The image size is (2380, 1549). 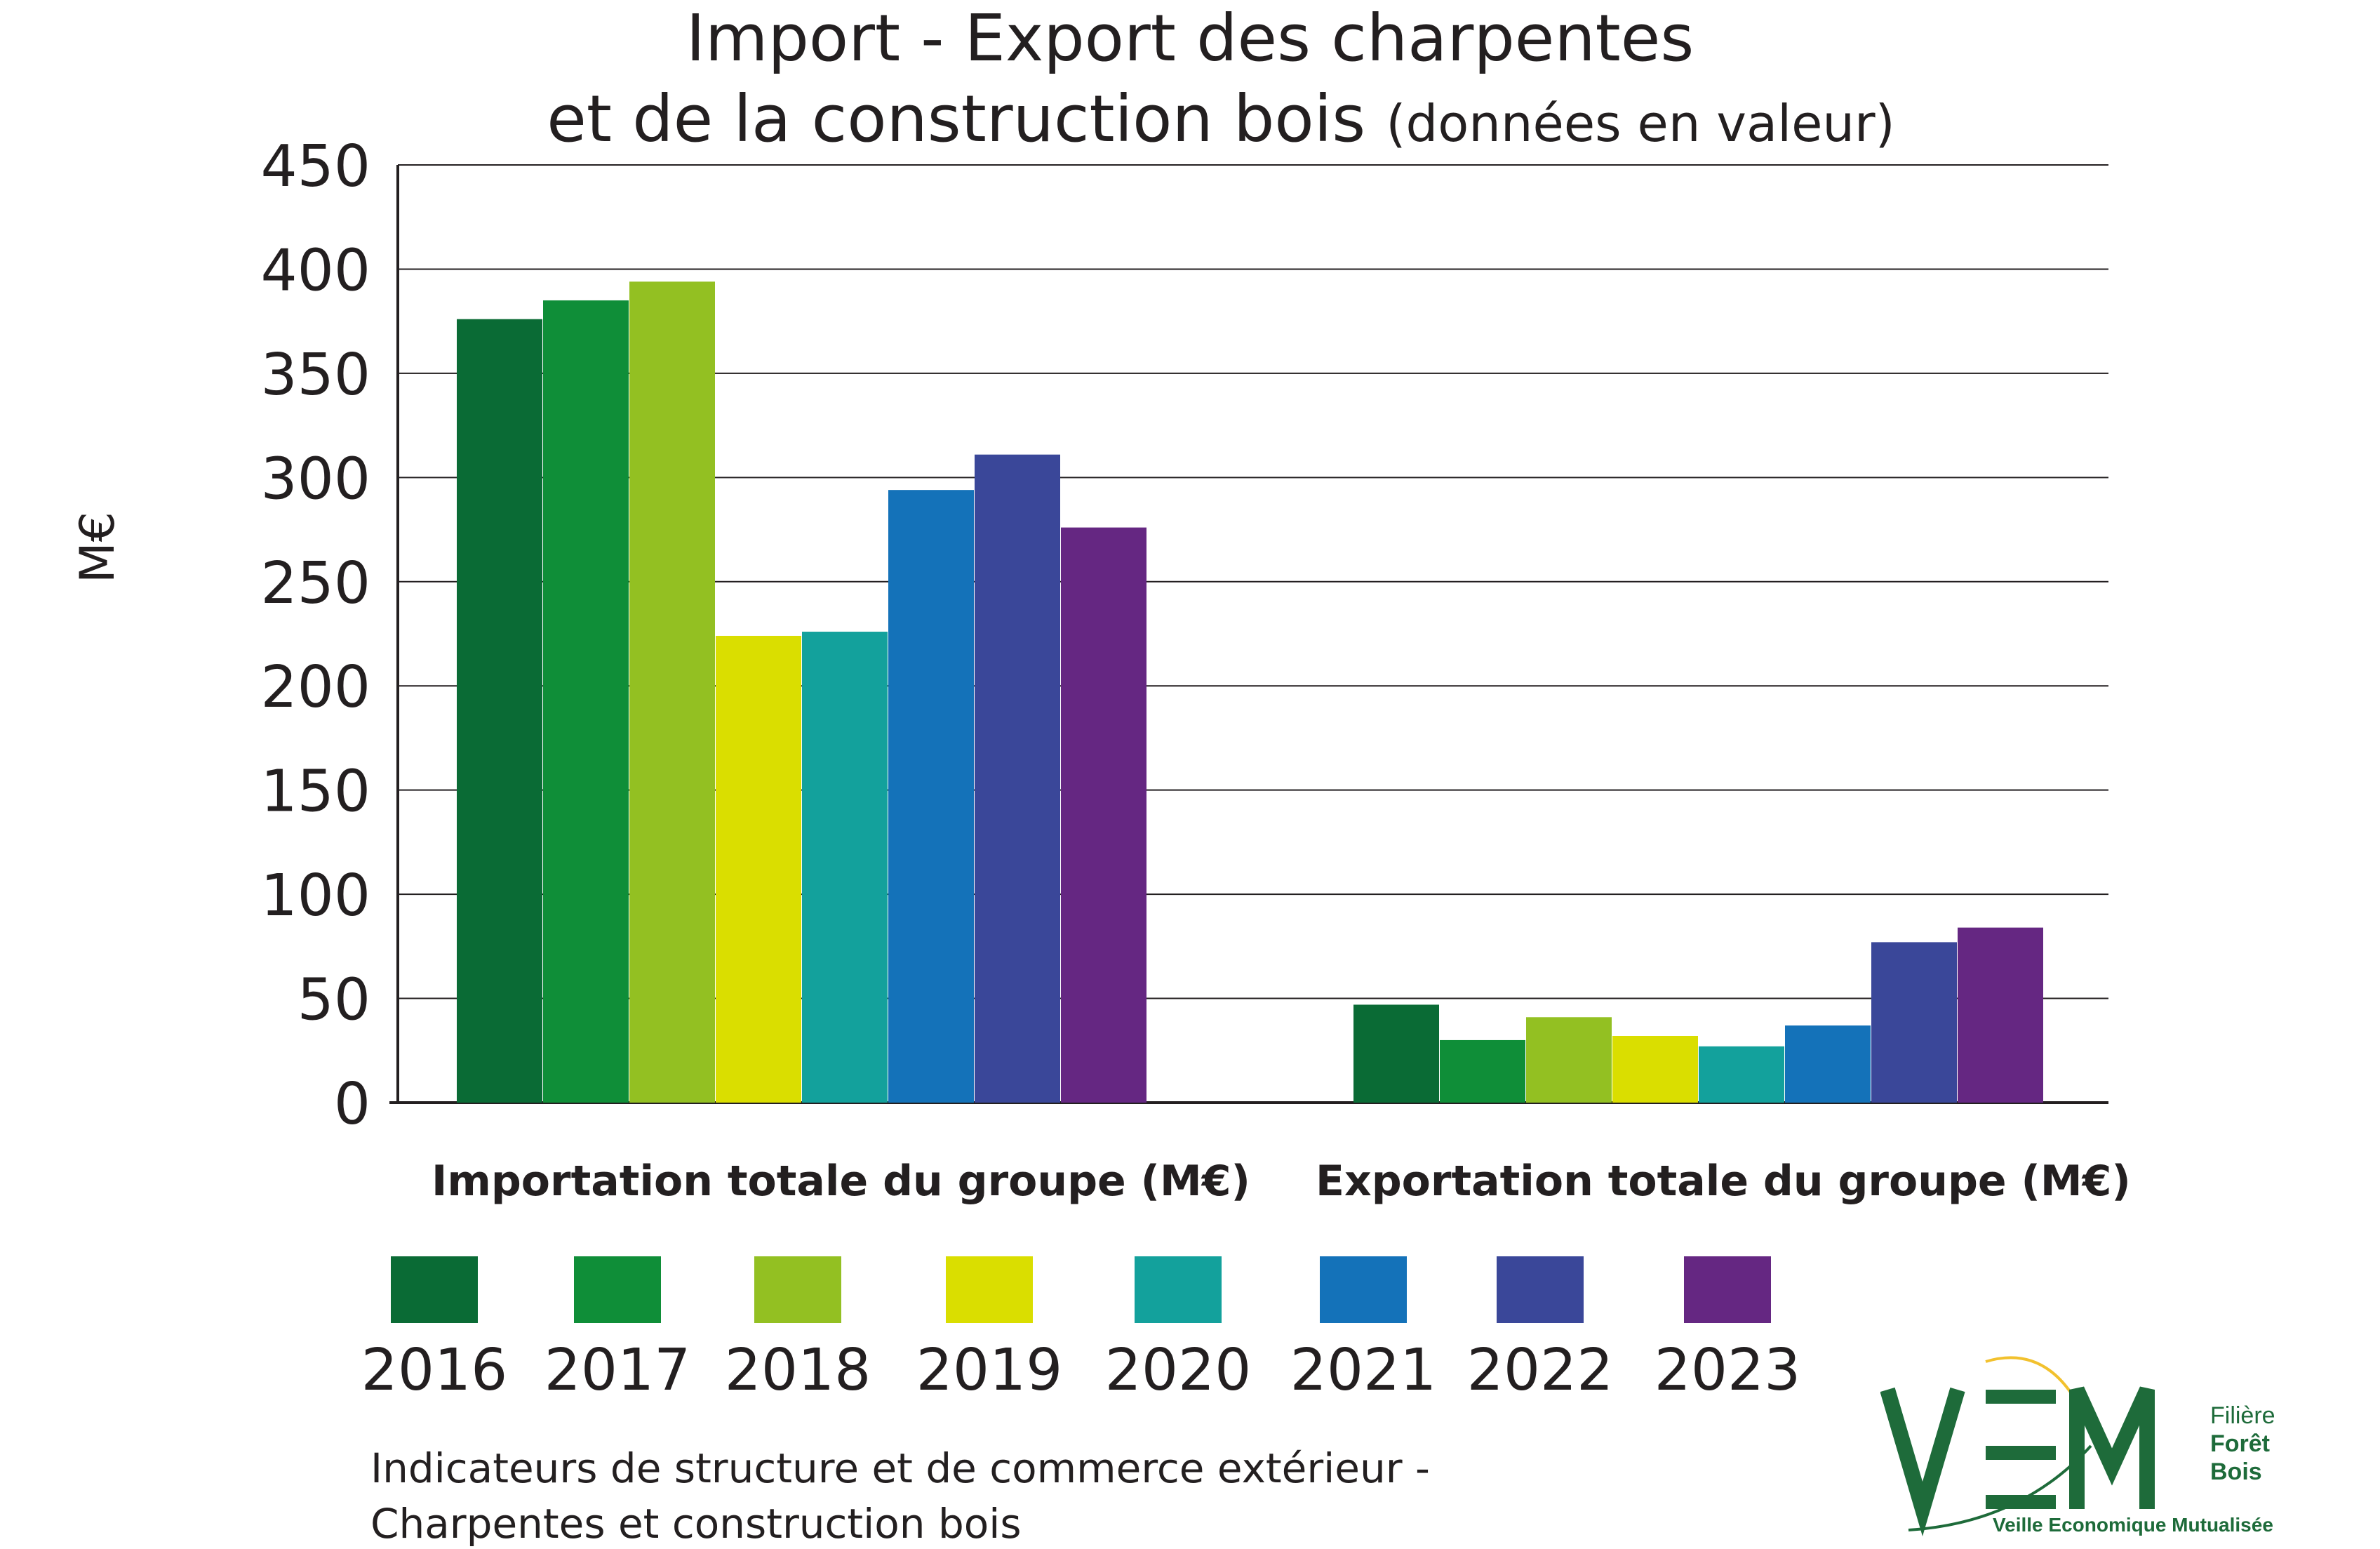 What do you see at coordinates (1655, 1069) in the screenshot?
I see `bar-export-2019` at bounding box center [1655, 1069].